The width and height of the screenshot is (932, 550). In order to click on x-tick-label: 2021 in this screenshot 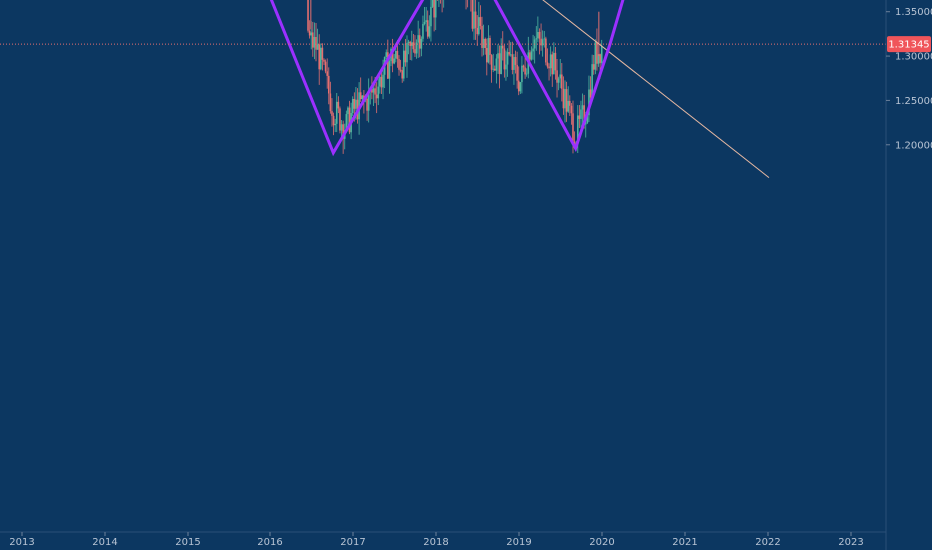, I will do `click(684, 542)`.